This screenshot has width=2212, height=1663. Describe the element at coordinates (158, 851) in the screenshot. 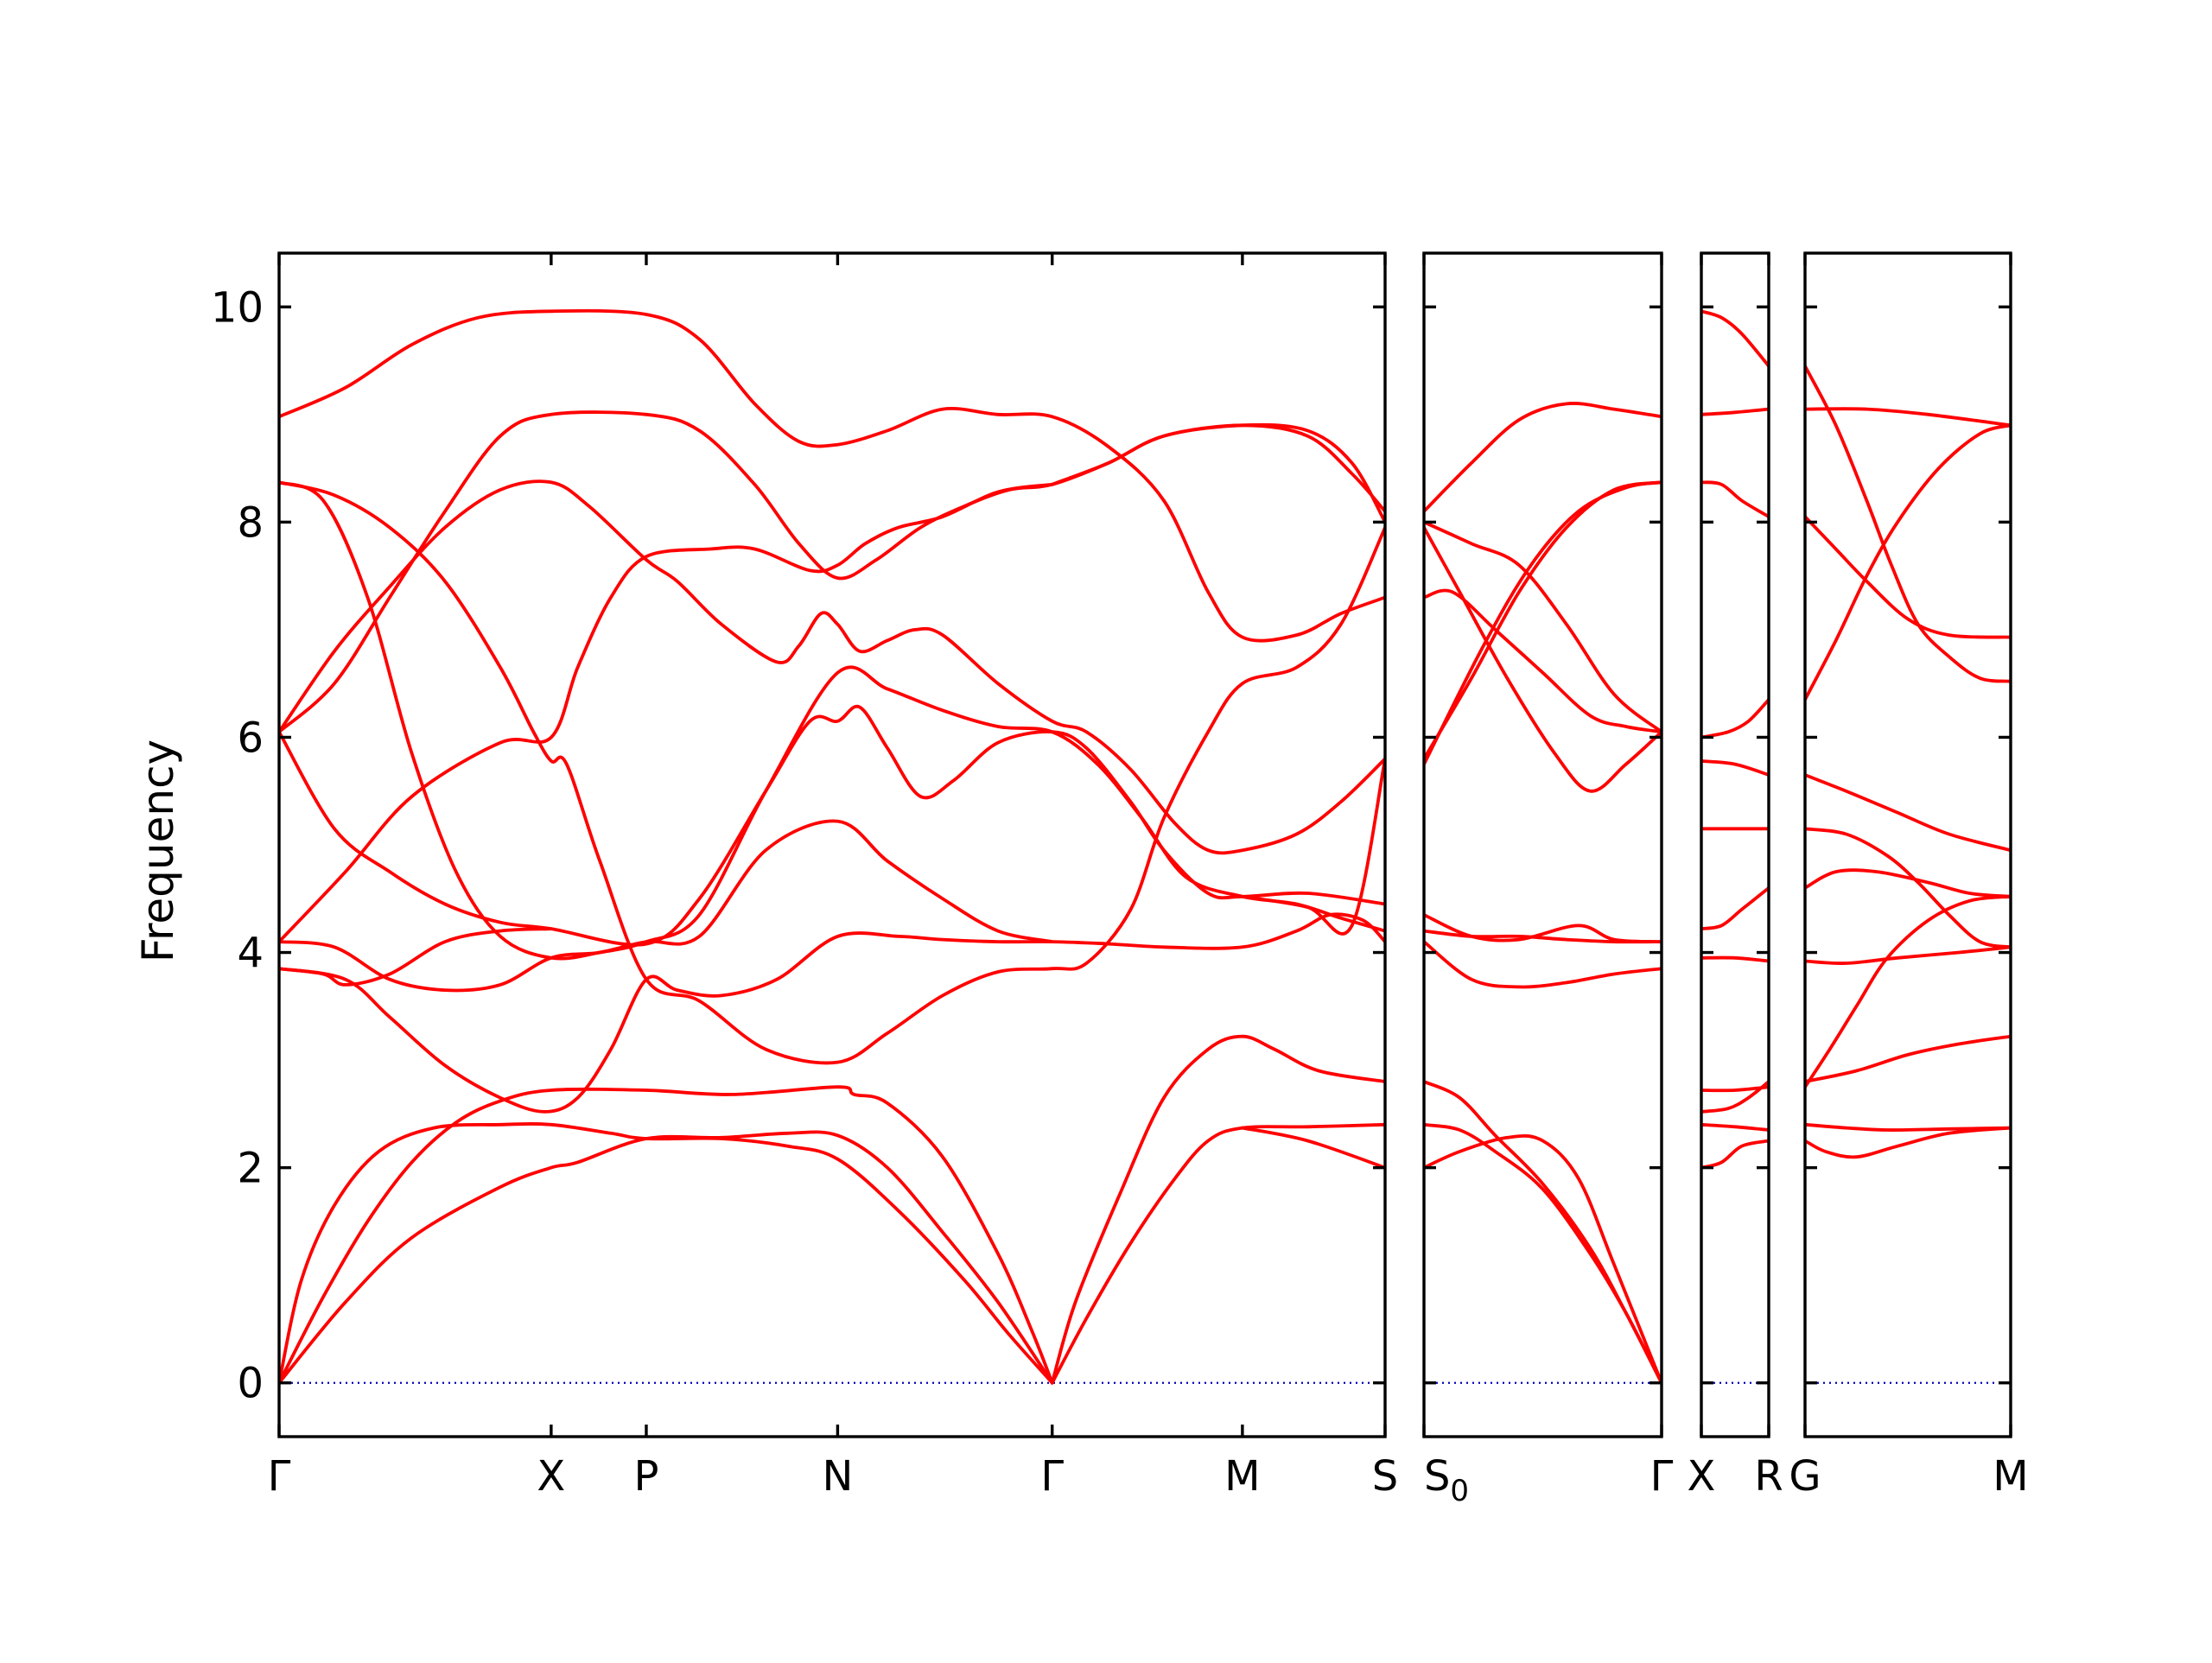

I see `y-axis-title: Frequency` at that location.